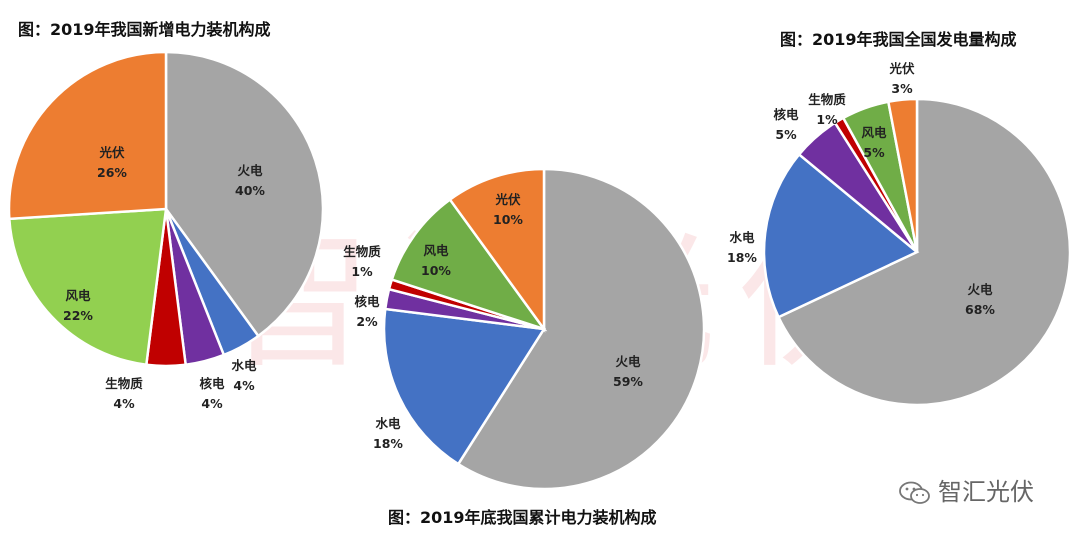 The height and width of the screenshot is (536, 1080). Describe the element at coordinates (508, 219) in the screenshot. I see `slice-value-cumulative-capacity-5: 10%` at that location.